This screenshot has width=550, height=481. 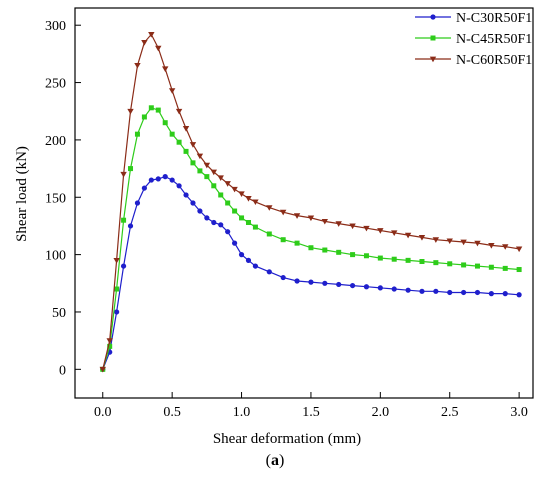 I want to click on x-axis-label: Shear deformation (mm), so click(x=287, y=439).